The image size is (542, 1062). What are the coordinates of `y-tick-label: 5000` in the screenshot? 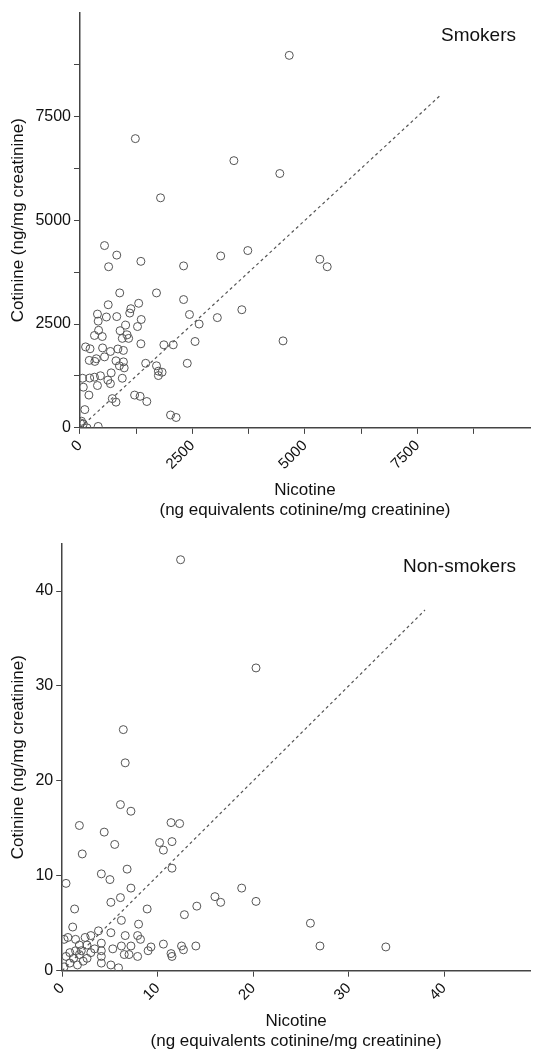 It's located at (53, 219).